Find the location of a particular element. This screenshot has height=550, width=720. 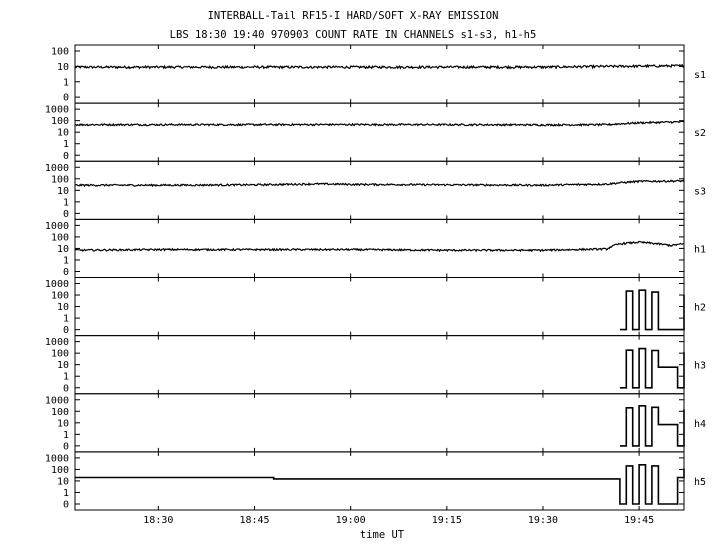

panel-label: h2 is located at coordinates (700, 308).